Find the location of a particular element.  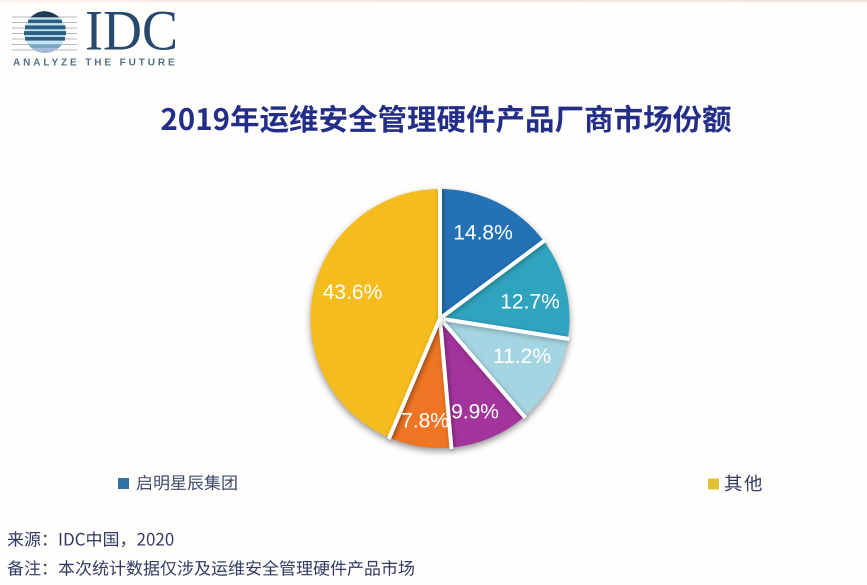

svg-text: 12.7% is located at coordinates (530, 302).